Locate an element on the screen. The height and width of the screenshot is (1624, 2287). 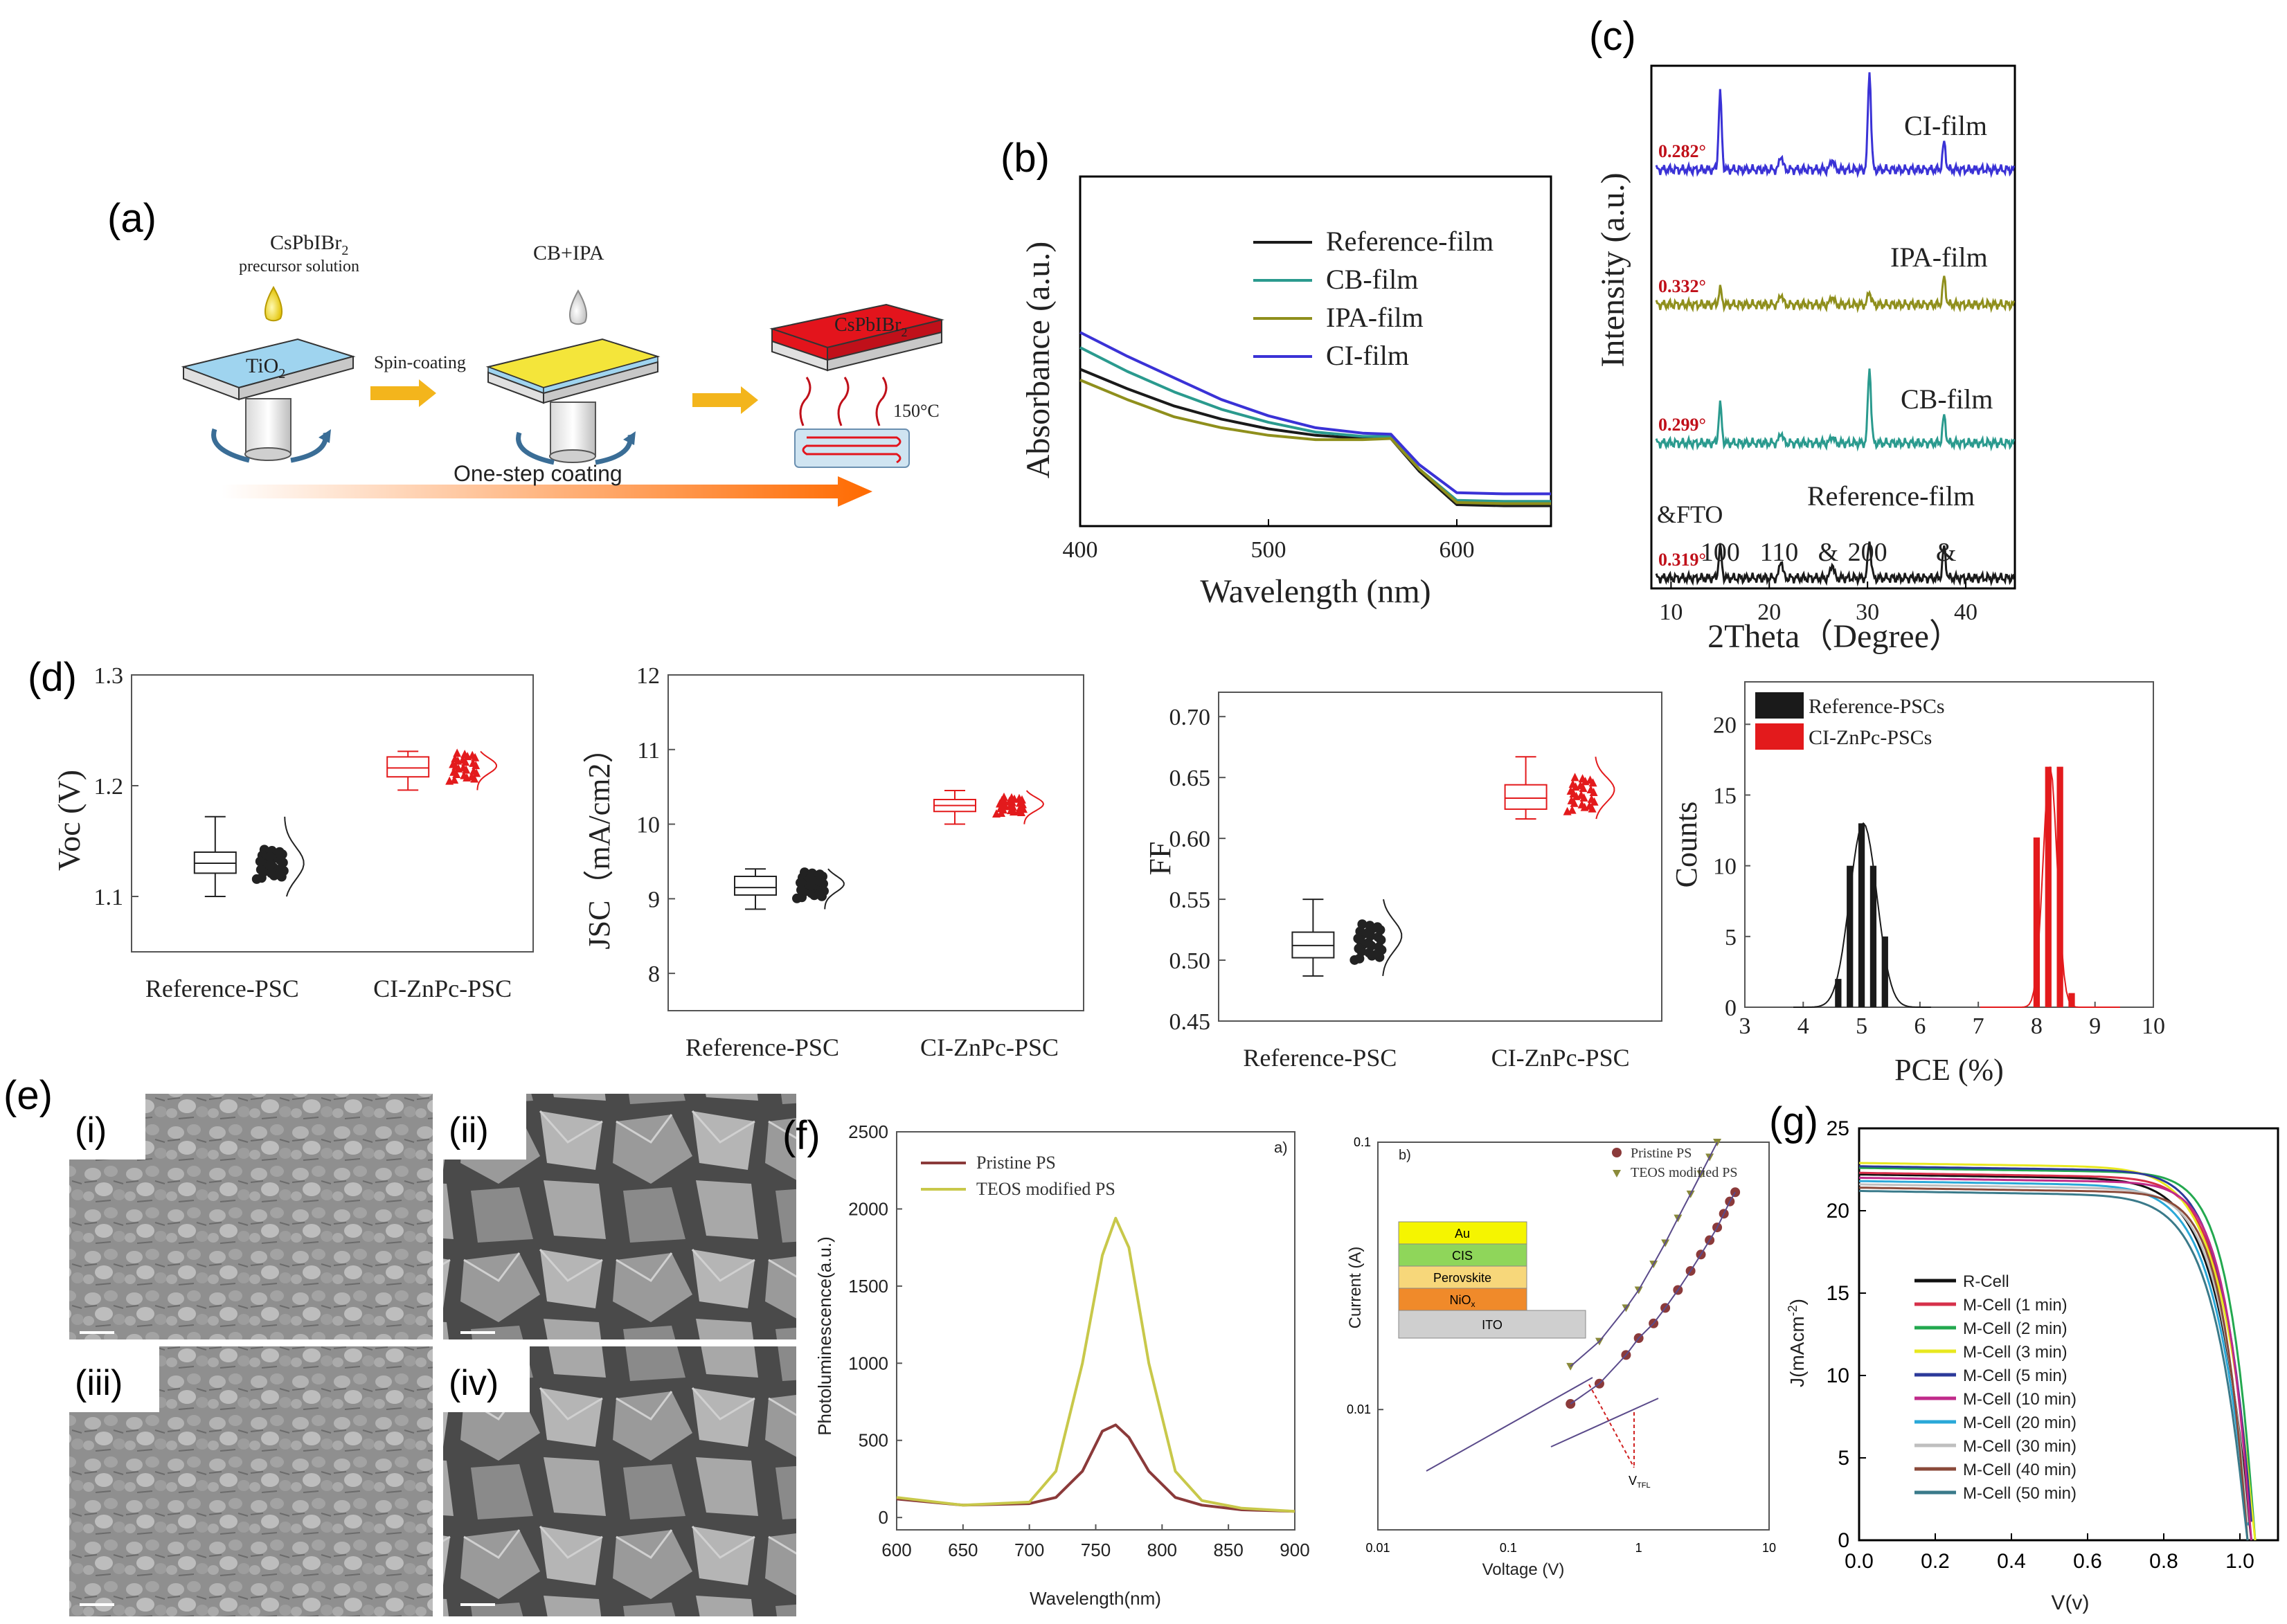
category-label: CI-ZnPc-PSC is located at coordinates (989, 1047).